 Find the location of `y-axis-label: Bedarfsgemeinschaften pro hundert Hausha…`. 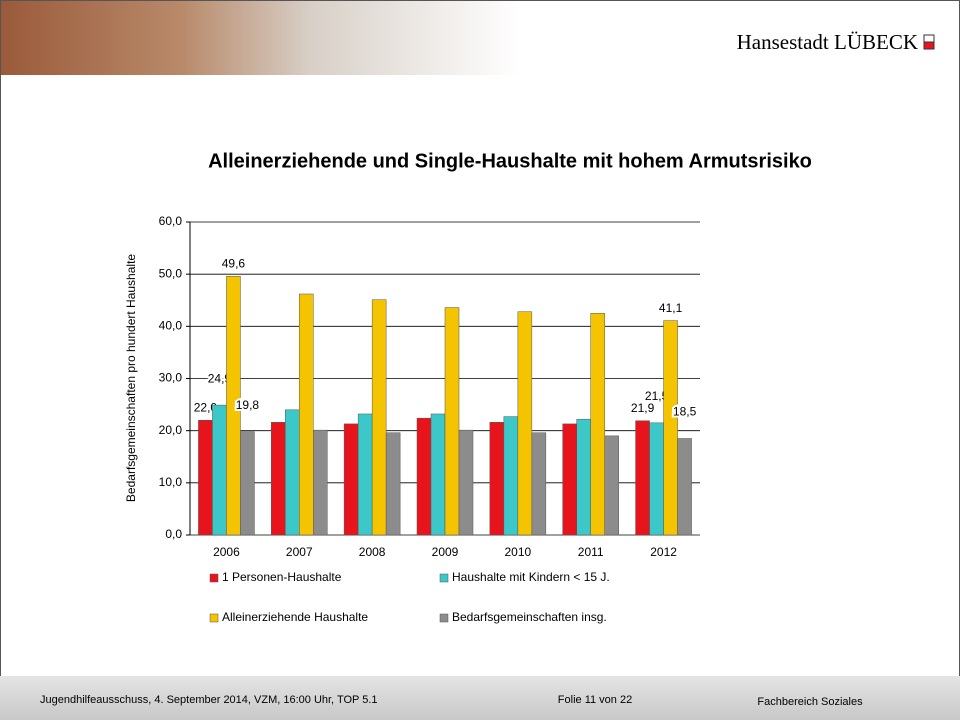

y-axis-label: Bedarfsgemeinschaften pro hundert Hausha… is located at coordinates (131, 378).